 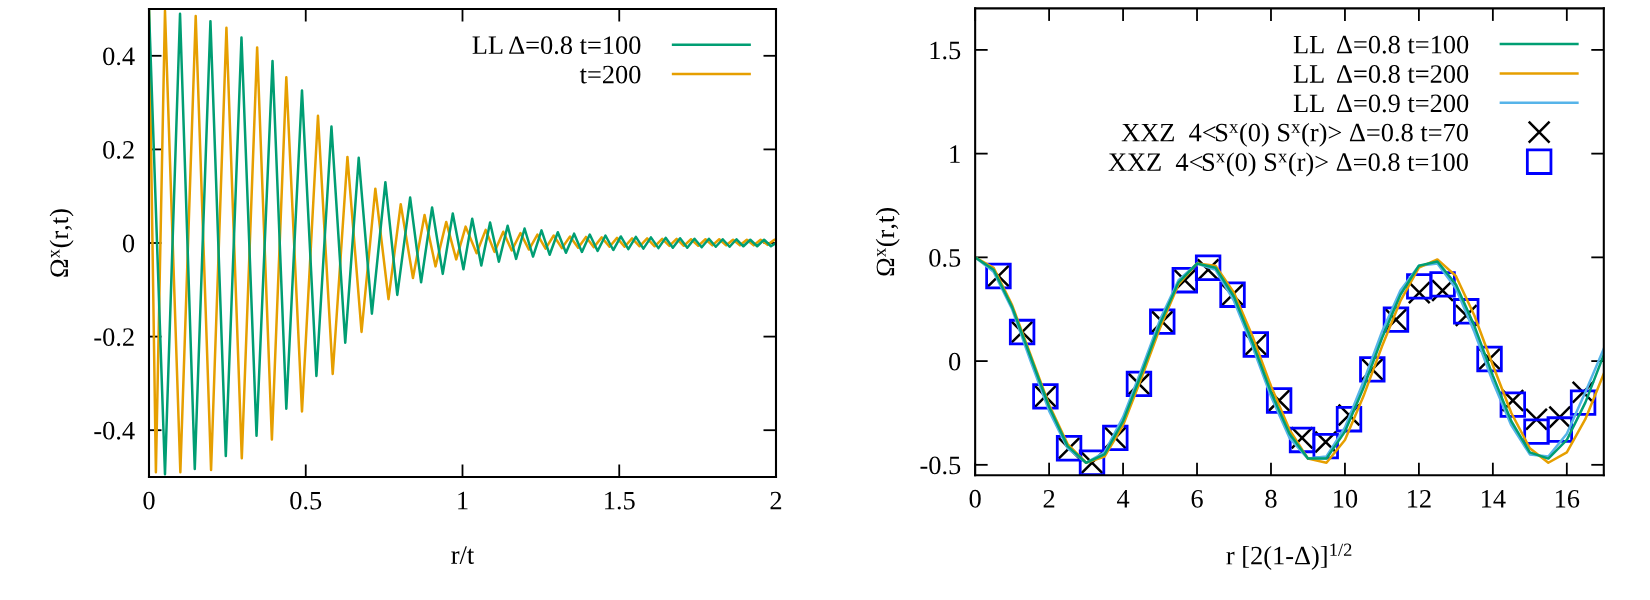 What do you see at coordinates (463, 500) in the screenshot?
I see `x-tick-label: 1` at bounding box center [463, 500].